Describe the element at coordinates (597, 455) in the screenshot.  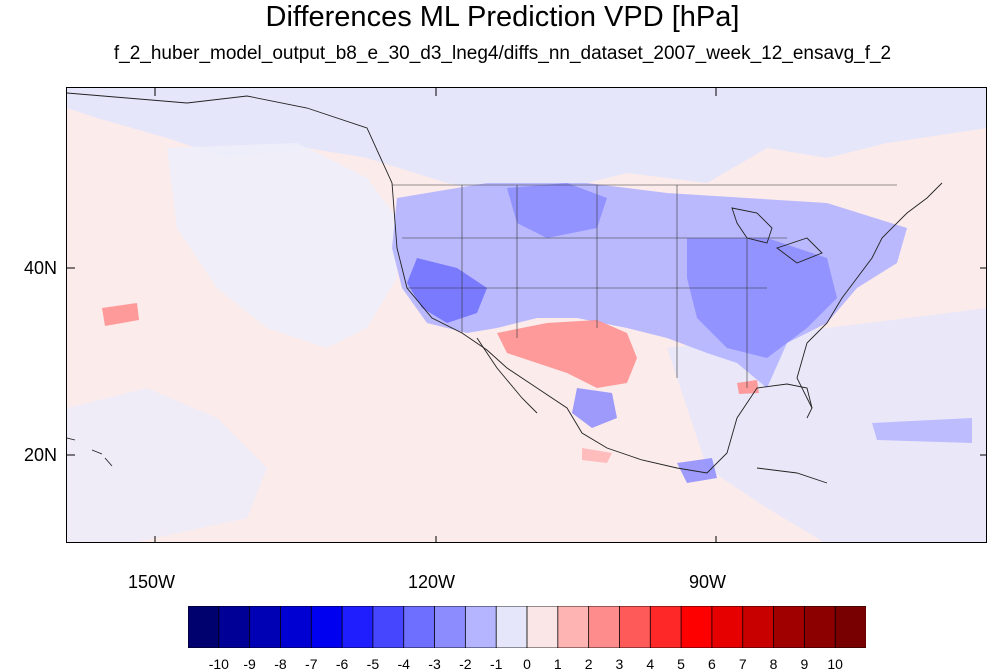
I see `field-positive-mexico` at that location.